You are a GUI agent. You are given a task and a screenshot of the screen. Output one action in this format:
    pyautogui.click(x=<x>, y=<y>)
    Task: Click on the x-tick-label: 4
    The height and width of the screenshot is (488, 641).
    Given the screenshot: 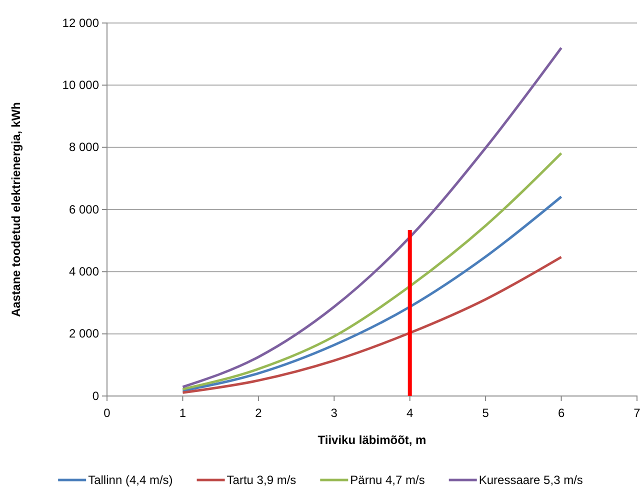 What is the action you would take?
    pyautogui.click(x=410, y=413)
    